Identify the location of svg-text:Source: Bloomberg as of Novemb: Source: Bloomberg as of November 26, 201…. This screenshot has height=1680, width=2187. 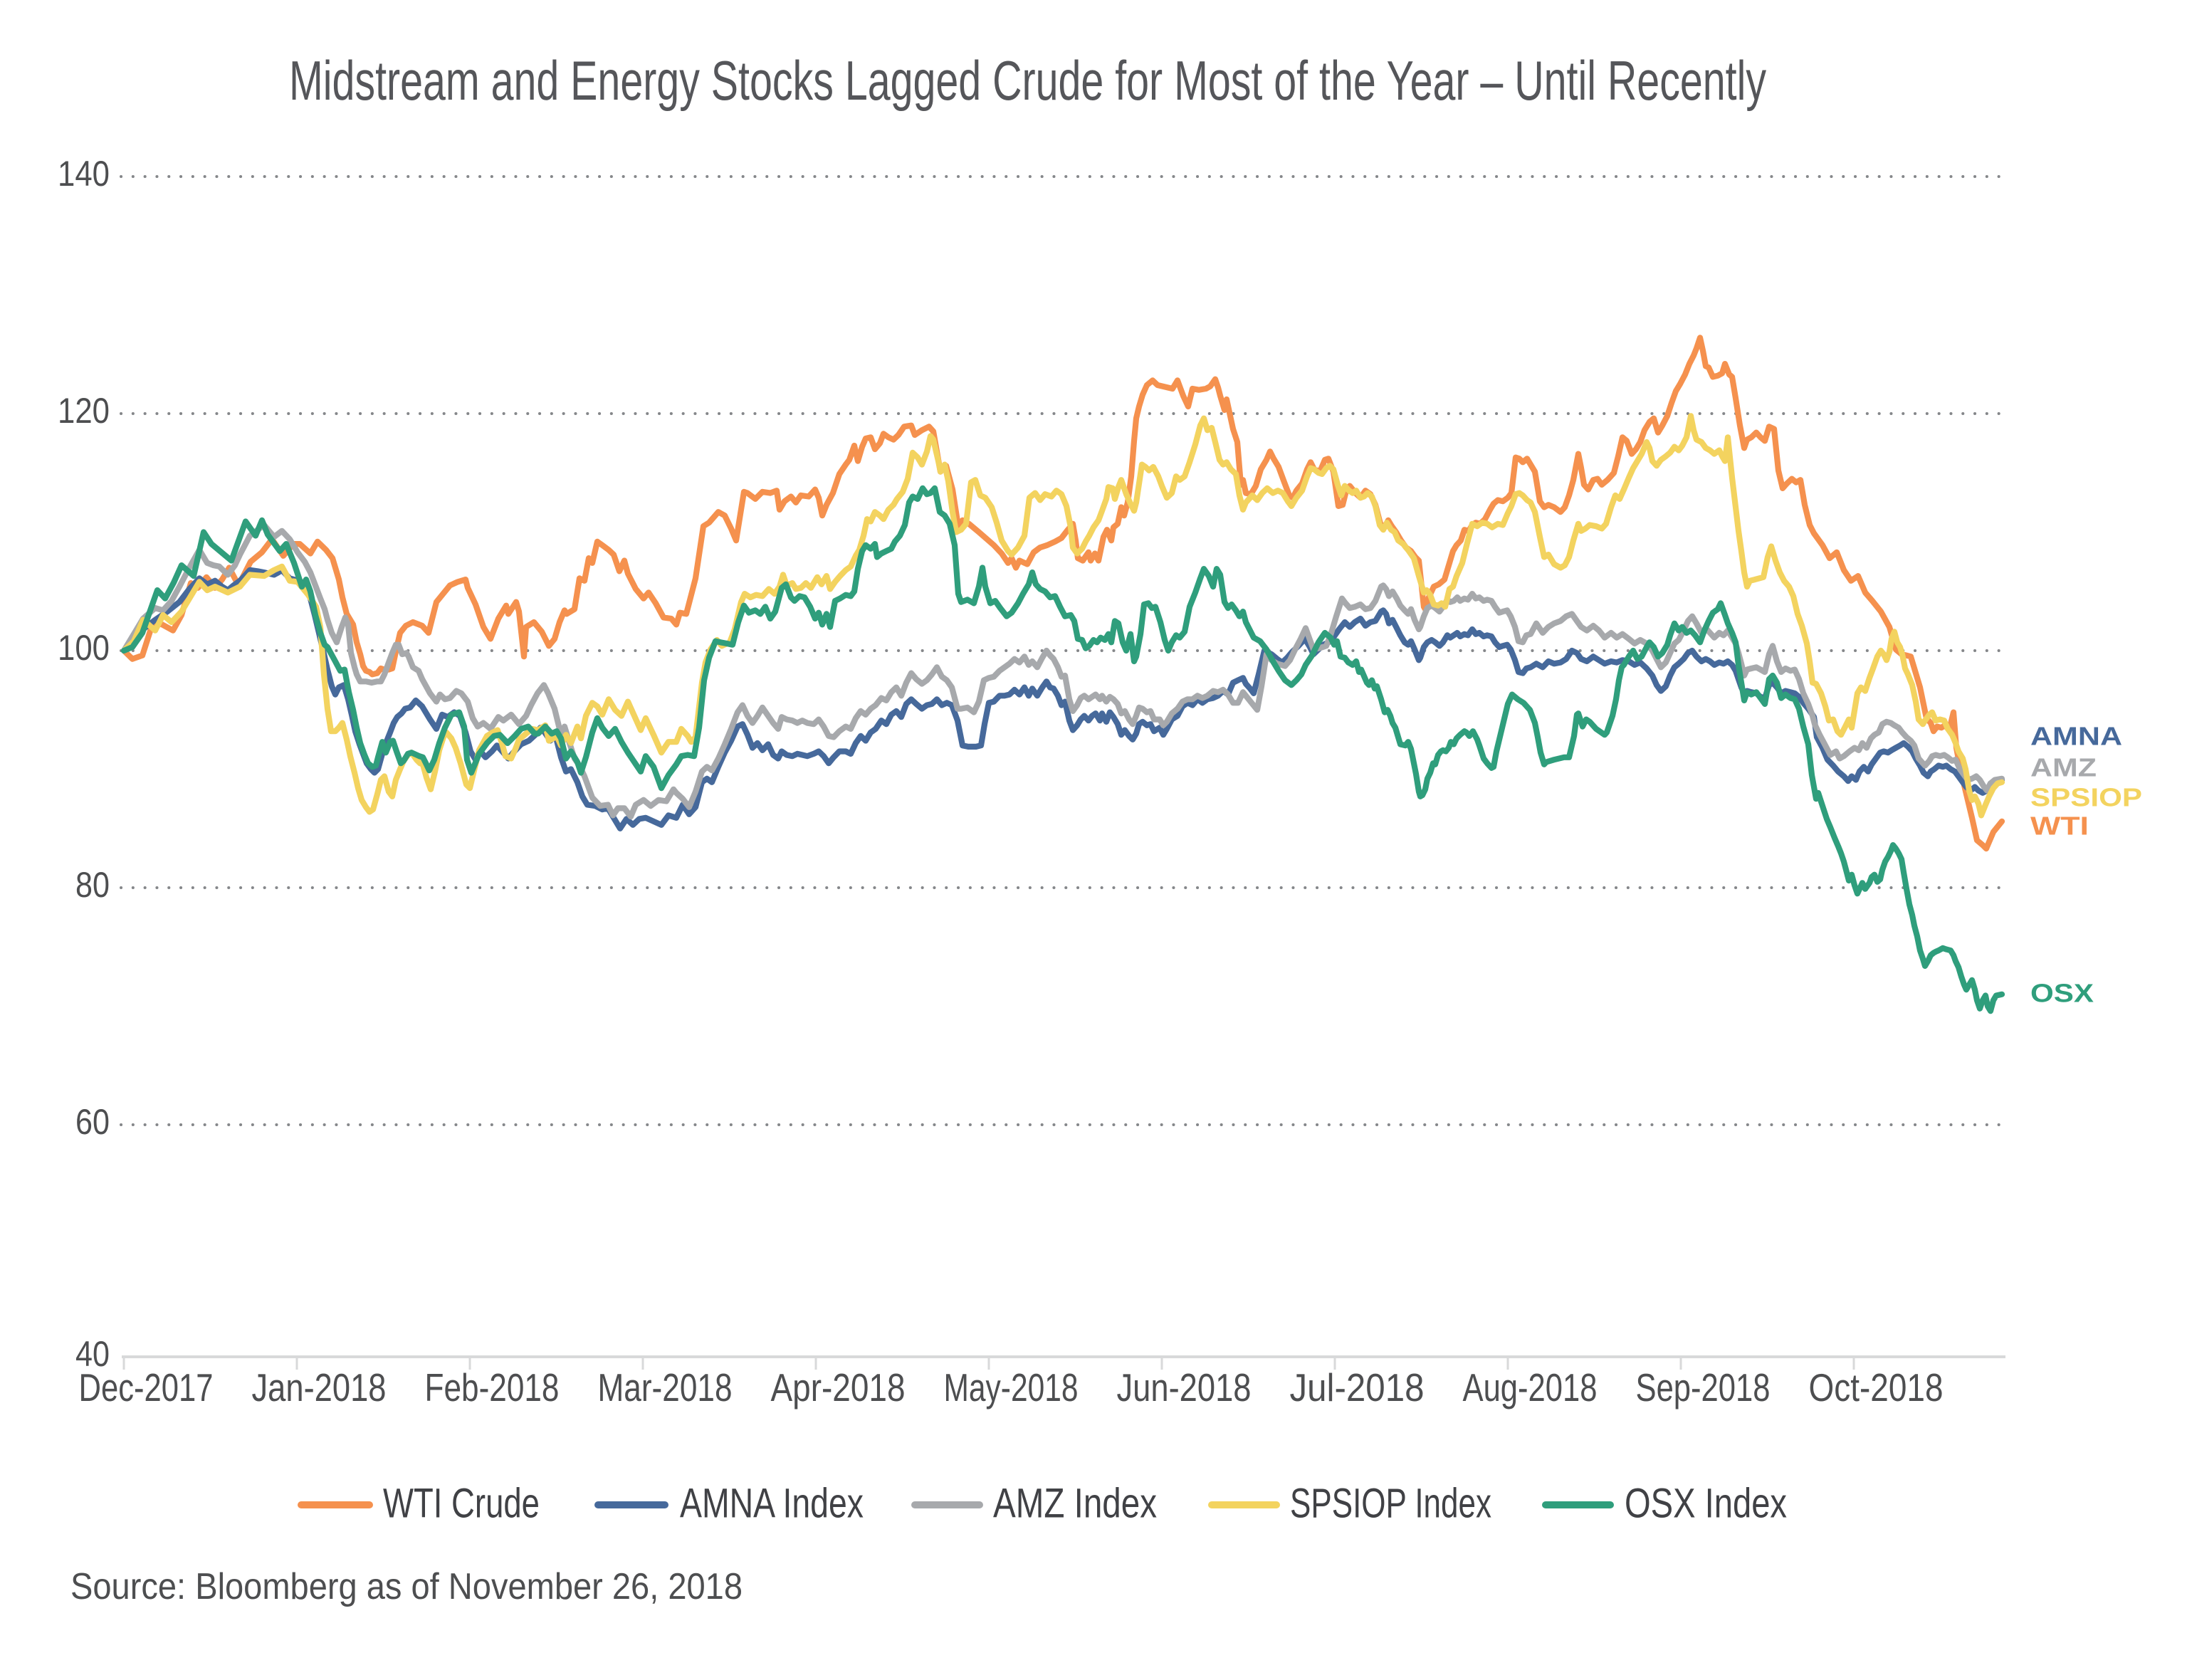
(406, 1586).